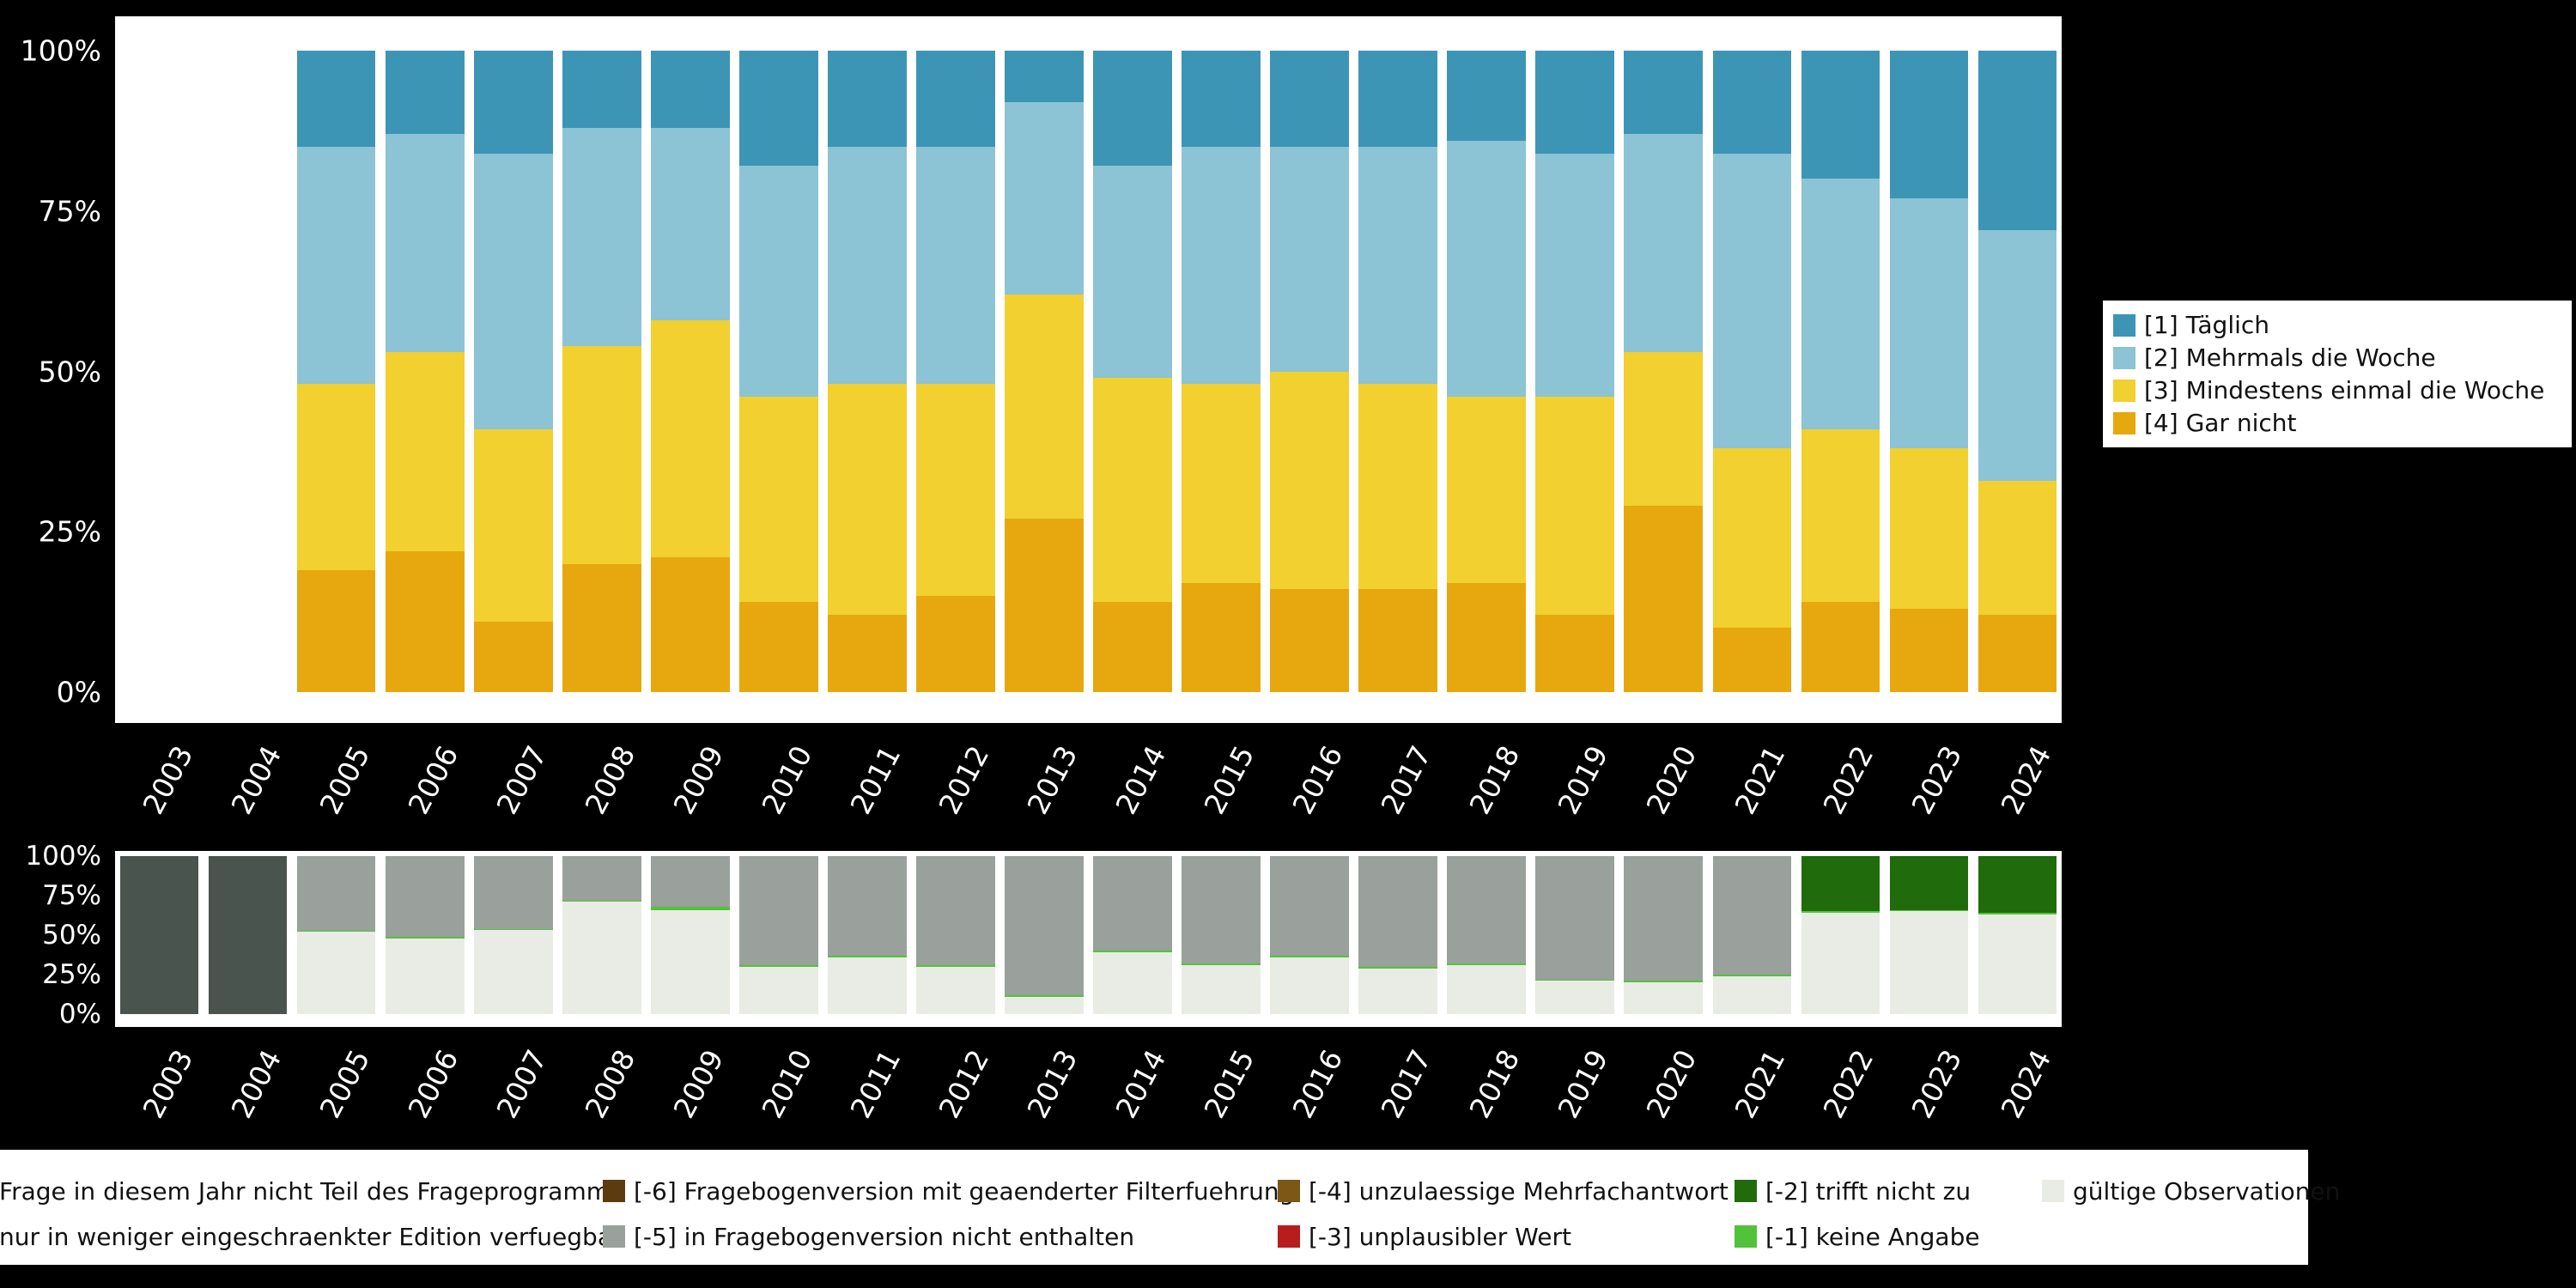 The height and width of the screenshot is (1288, 2576). I want to click on stacked-bar-2019, so click(1575, 935).